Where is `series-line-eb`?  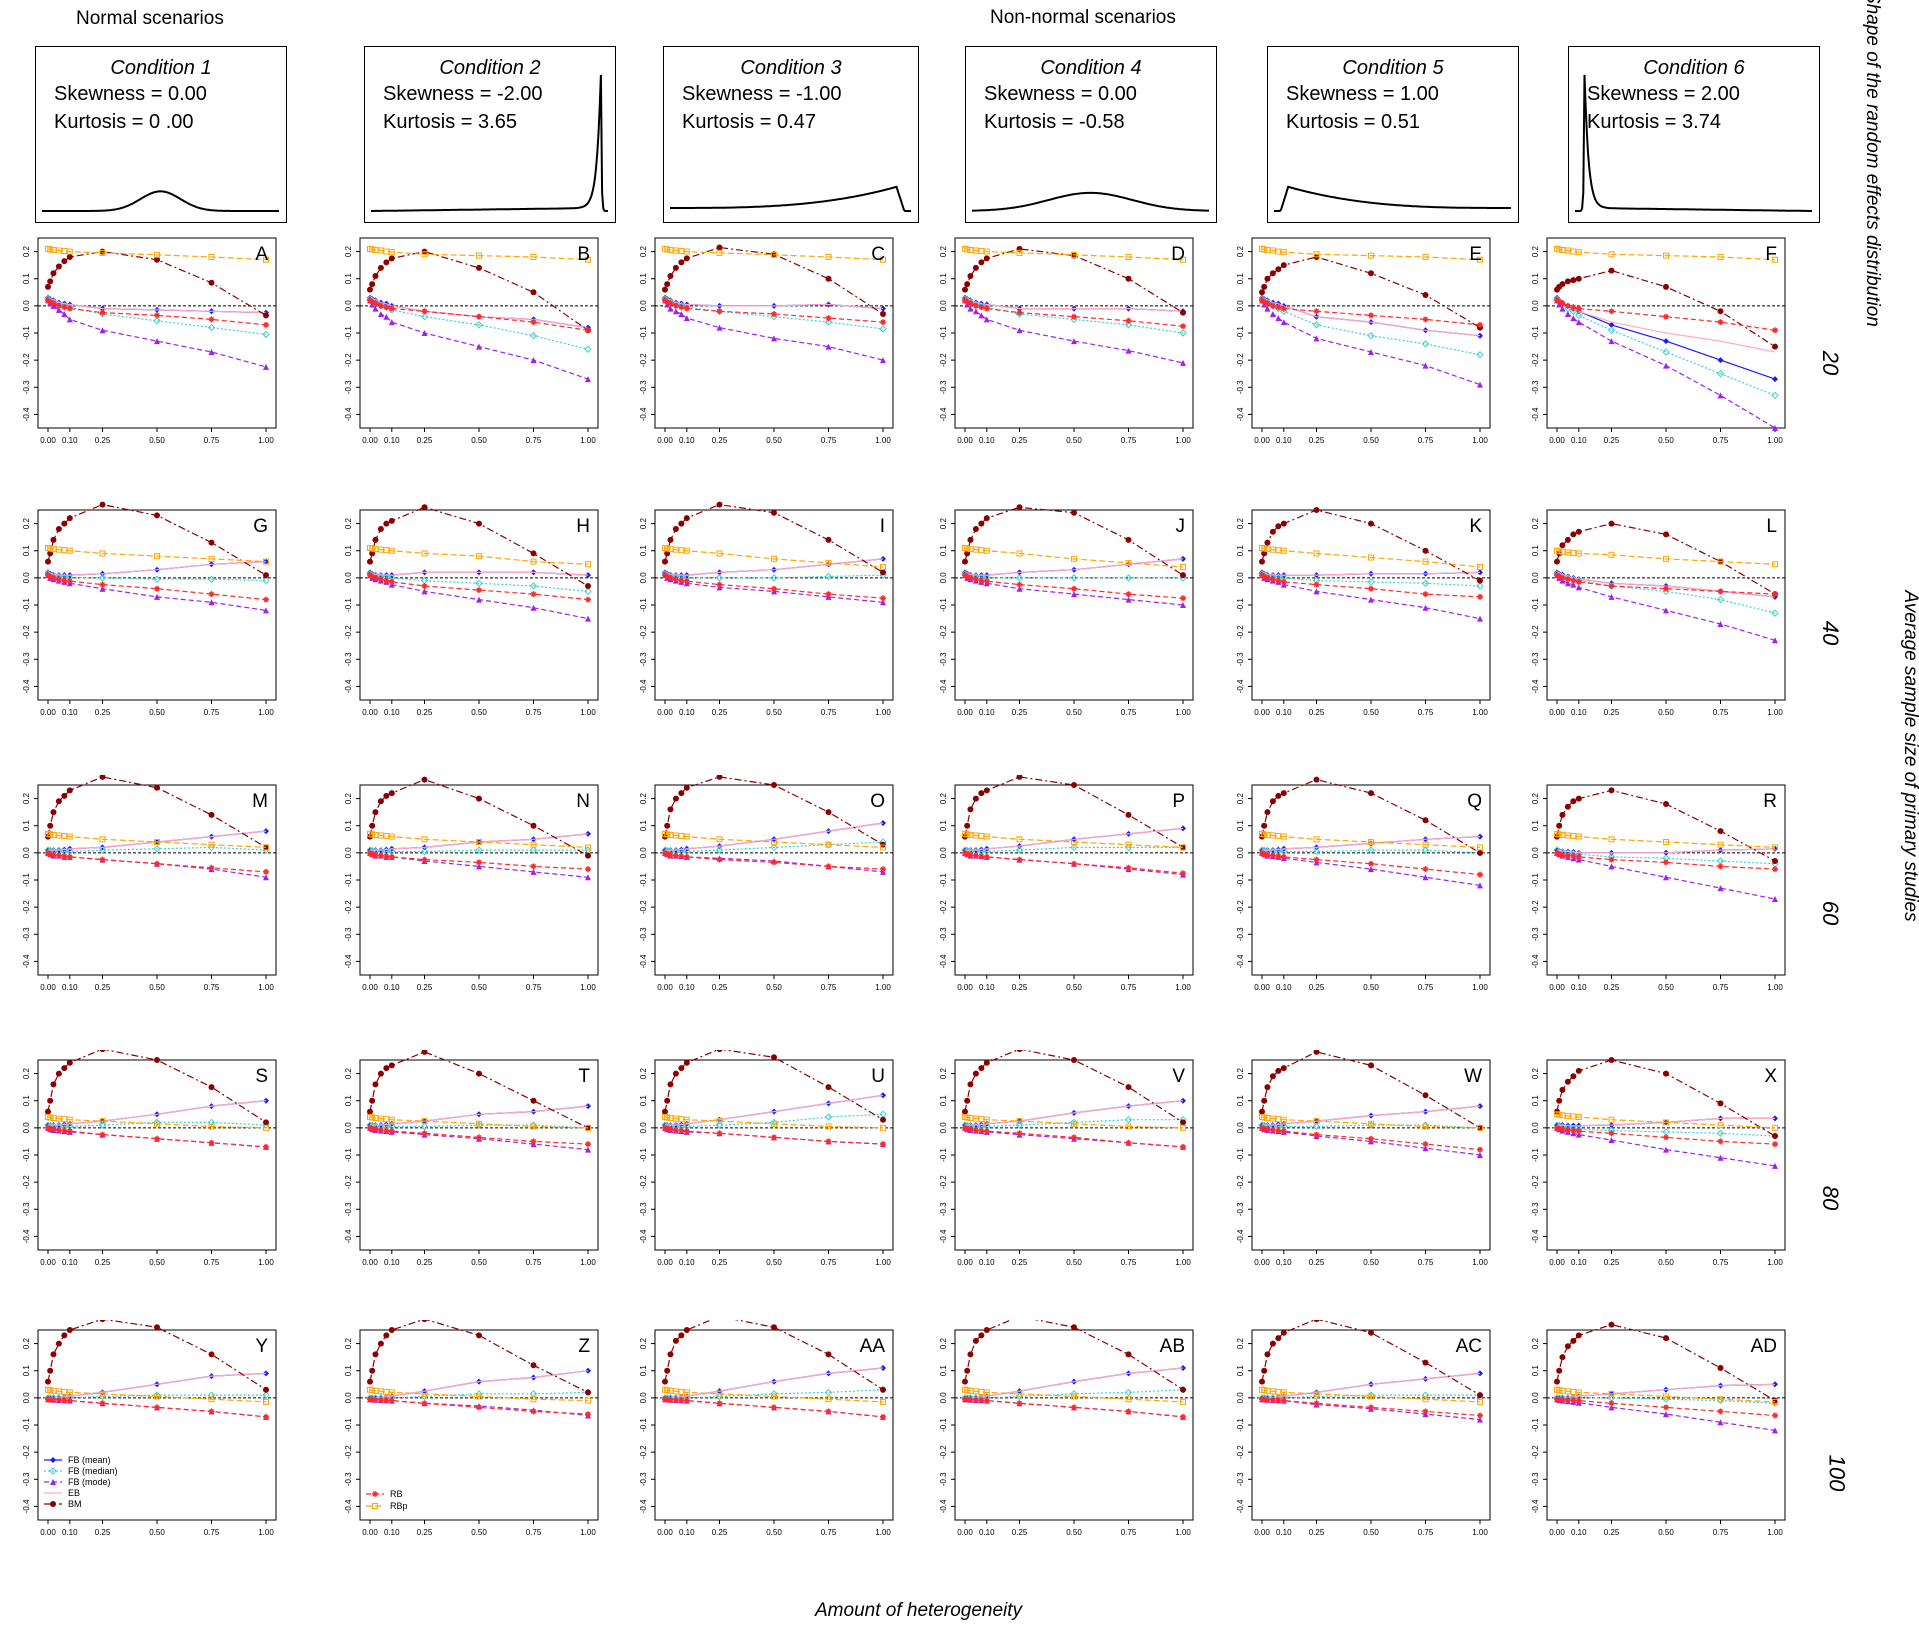 series-line-eb is located at coordinates (1371, 843).